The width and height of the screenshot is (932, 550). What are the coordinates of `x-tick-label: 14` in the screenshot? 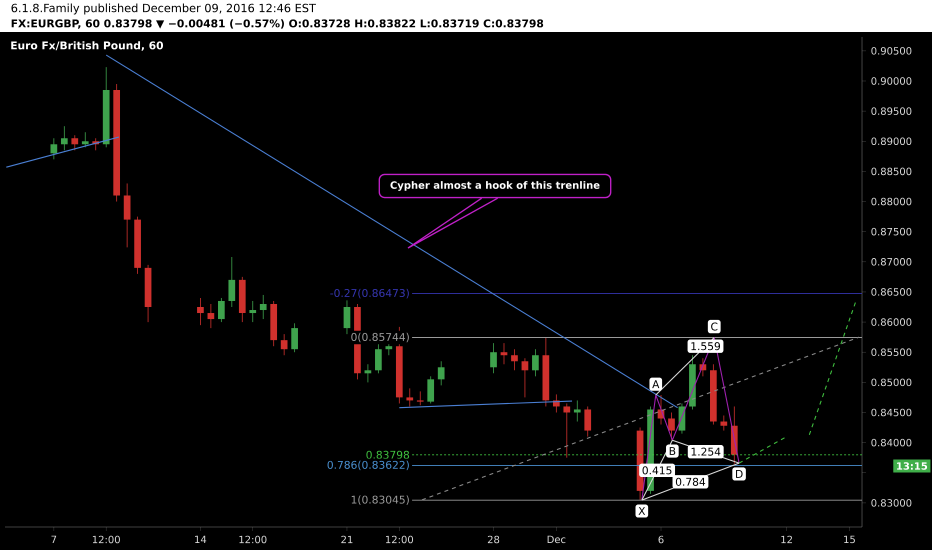 It's located at (200, 539).